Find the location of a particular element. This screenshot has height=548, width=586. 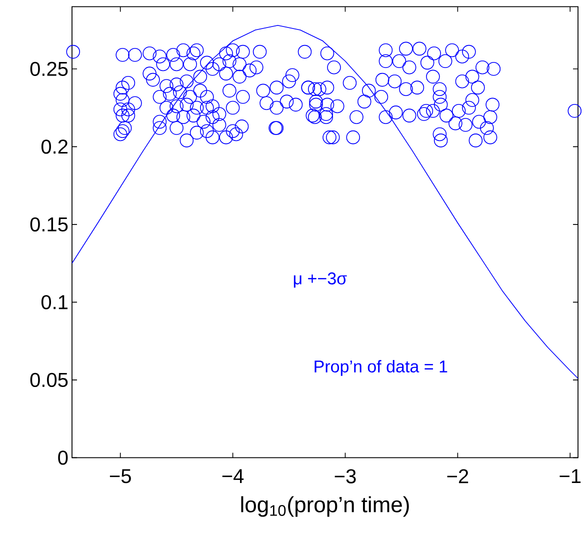

annotation: μ +−3σ is located at coordinates (320, 280).